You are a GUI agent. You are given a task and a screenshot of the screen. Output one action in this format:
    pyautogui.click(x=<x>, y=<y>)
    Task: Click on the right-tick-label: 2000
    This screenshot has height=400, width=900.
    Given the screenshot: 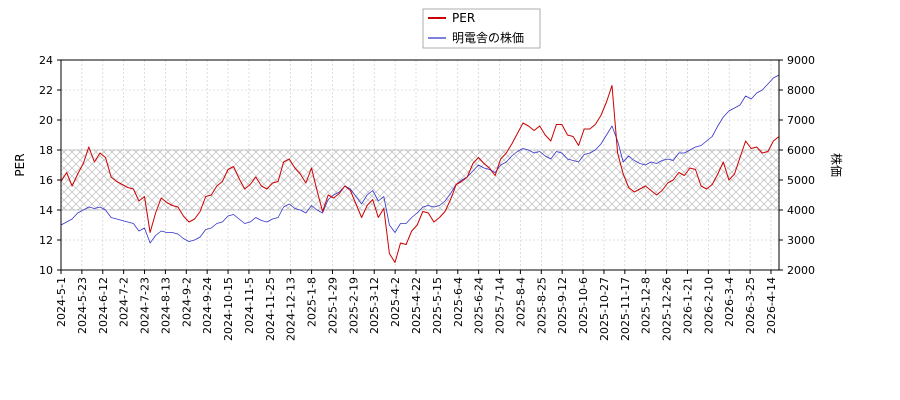 What is the action you would take?
    pyautogui.click(x=801, y=270)
    